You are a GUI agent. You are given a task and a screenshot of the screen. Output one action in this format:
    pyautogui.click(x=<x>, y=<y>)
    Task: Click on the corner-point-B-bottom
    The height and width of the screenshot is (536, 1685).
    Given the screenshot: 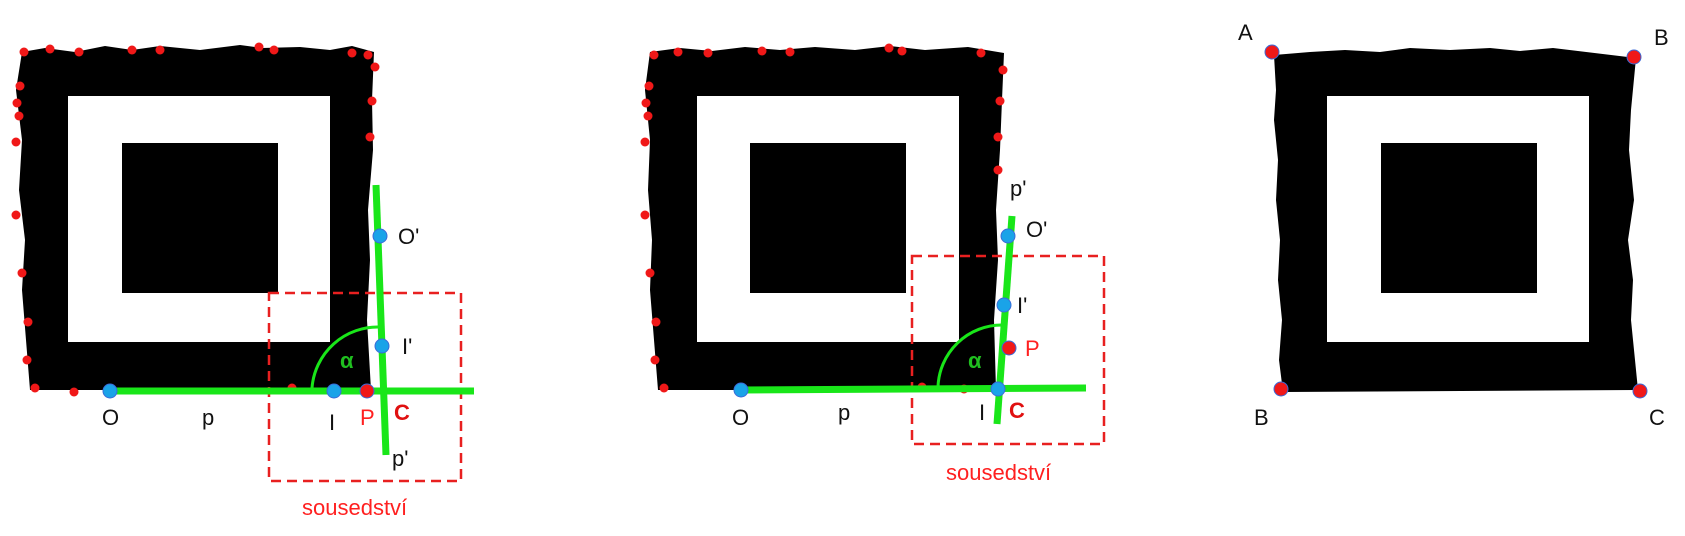 What is the action you would take?
    pyautogui.click(x=1281, y=389)
    